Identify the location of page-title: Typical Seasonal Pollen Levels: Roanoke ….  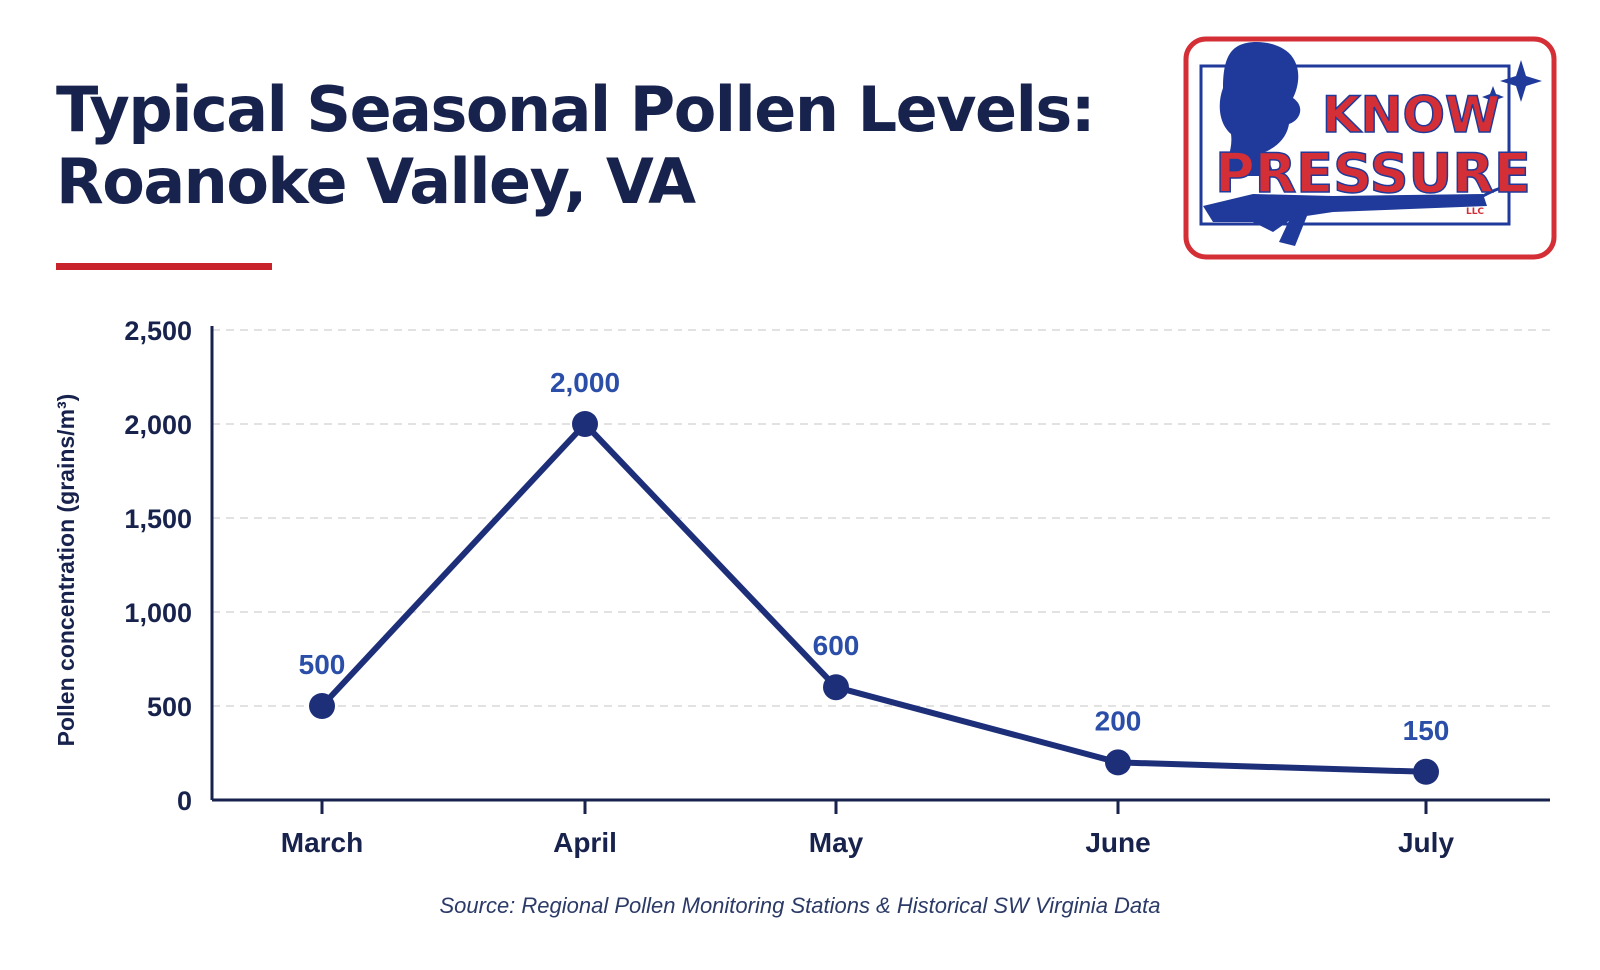
(576, 145).